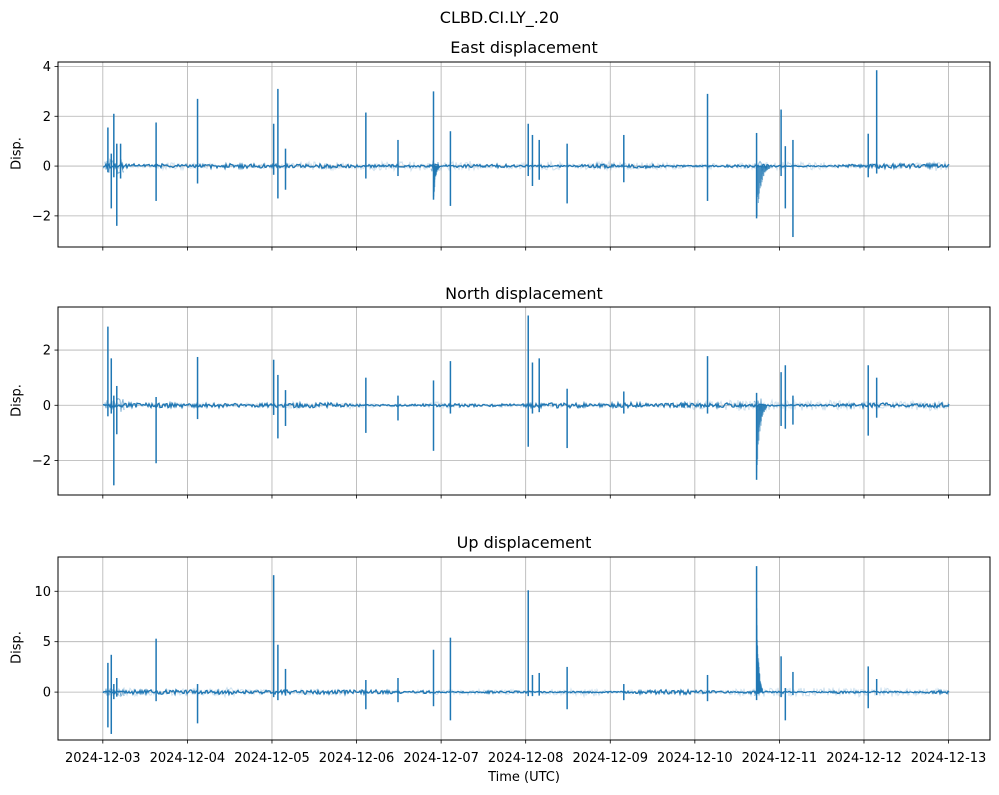 The width and height of the screenshot is (999, 795). What do you see at coordinates (272, 758) in the screenshot?
I see `xtick-label: 2024-12-05` at bounding box center [272, 758].